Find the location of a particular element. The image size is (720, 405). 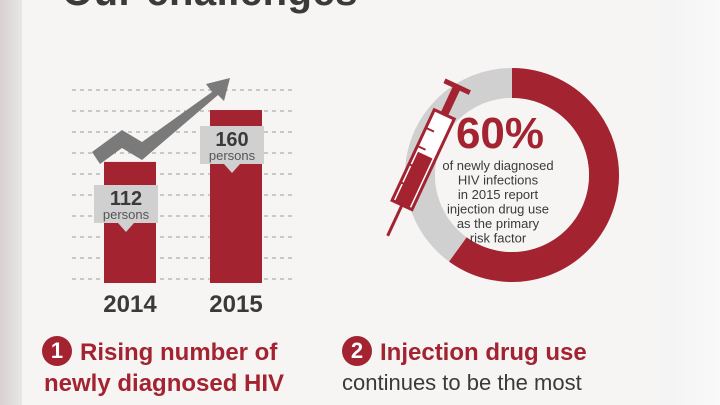

x-tick-2014: 2014 is located at coordinates (130, 304).